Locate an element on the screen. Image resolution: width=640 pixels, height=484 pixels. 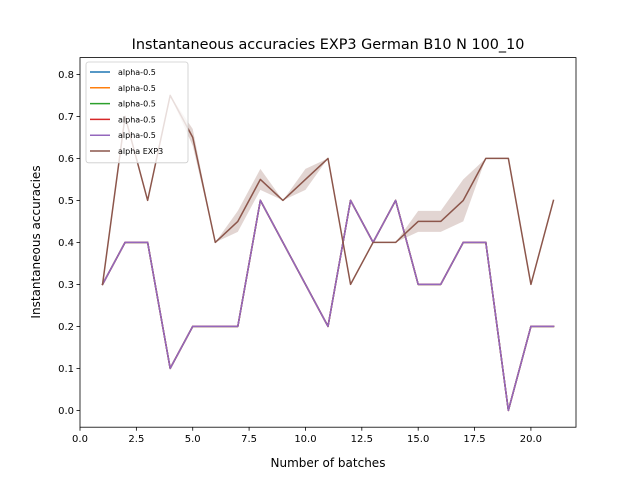
x-tick-label: 17.5 is located at coordinates (474, 439).